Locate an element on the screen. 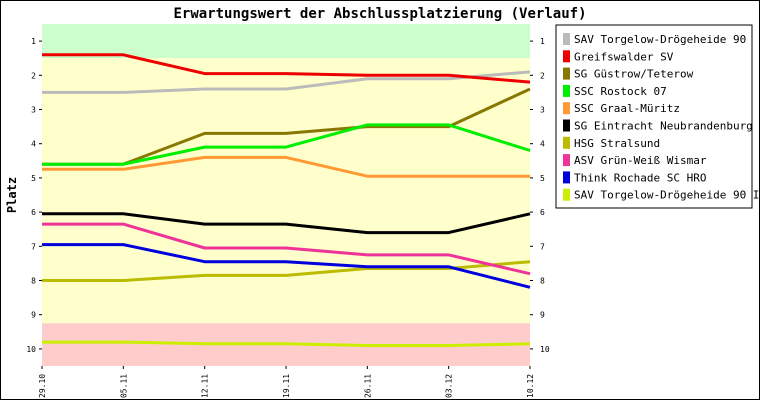 This screenshot has width=760, height=400. legend-entry: Think Rochade SC HRO is located at coordinates (640, 177).